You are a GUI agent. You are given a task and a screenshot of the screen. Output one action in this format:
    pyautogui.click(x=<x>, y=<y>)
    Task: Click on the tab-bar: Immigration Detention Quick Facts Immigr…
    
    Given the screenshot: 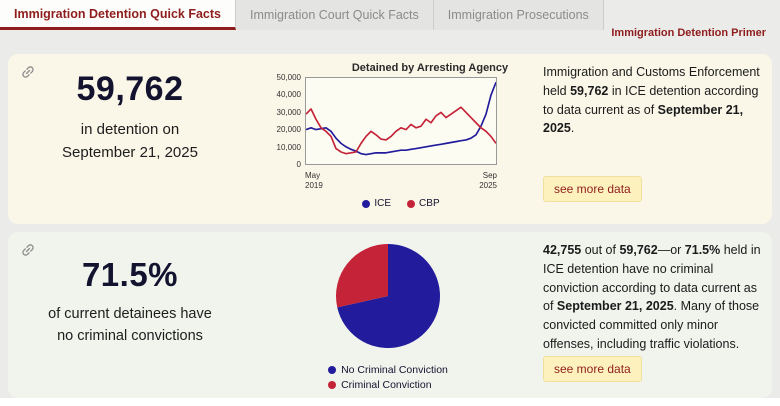 What is the action you would take?
    pyautogui.click(x=390, y=15)
    